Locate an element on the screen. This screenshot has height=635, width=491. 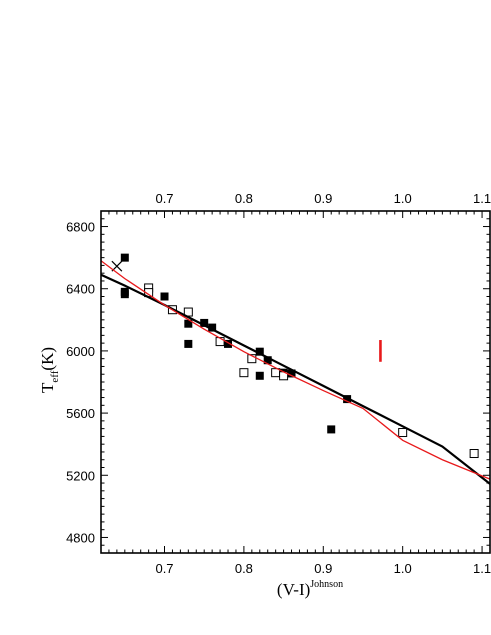
y-tick-label: 6800 is located at coordinates (80, 227).